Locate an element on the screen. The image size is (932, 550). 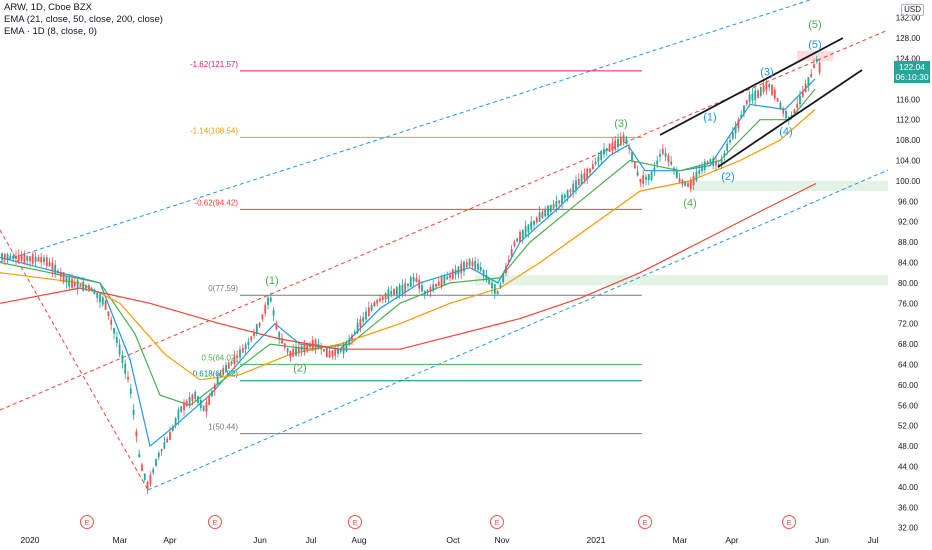
last-price: 122.04 is located at coordinates (912, 67).